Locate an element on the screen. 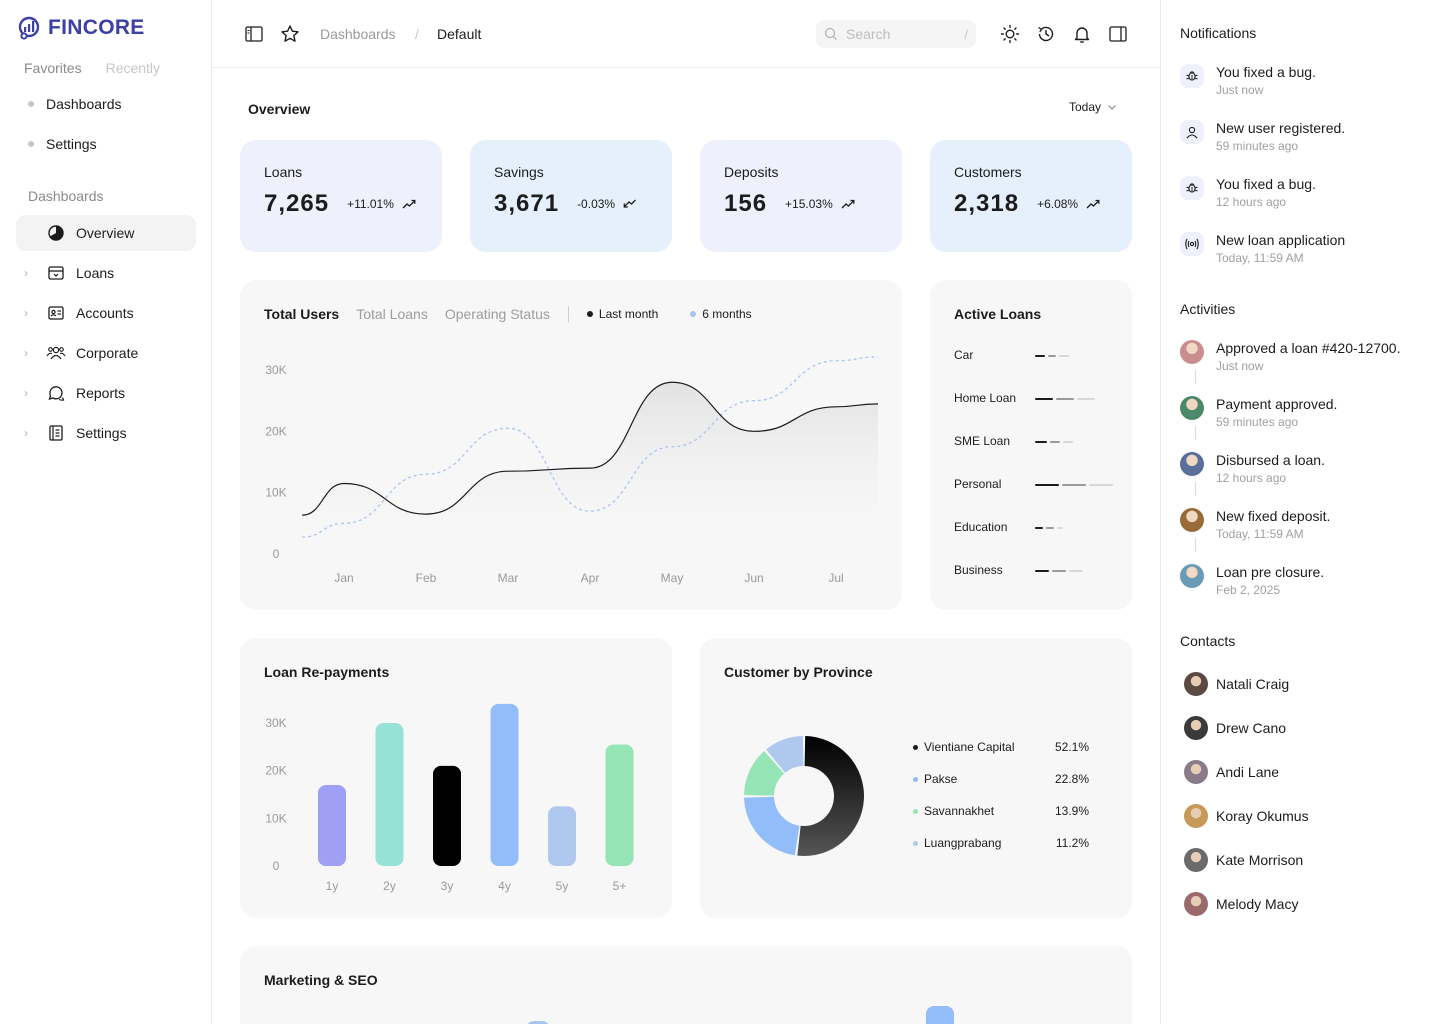 The height and width of the screenshot is (1024, 1440). favorite-label: Dashboards is located at coordinates (84, 104).